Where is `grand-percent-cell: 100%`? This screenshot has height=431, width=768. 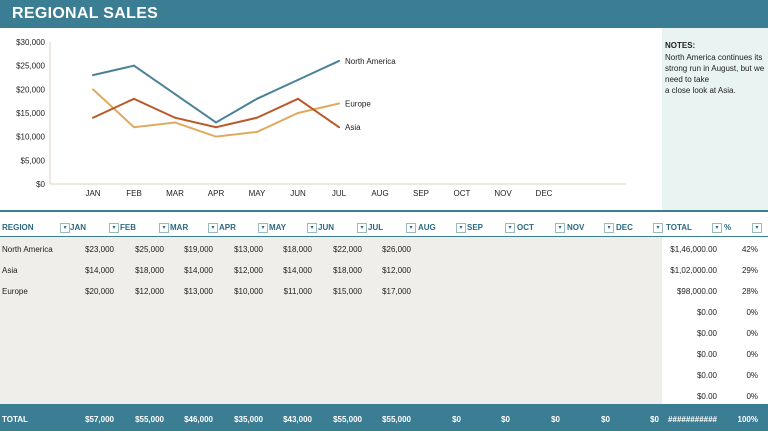 grand-percent-cell: 100% is located at coordinates (747, 419).